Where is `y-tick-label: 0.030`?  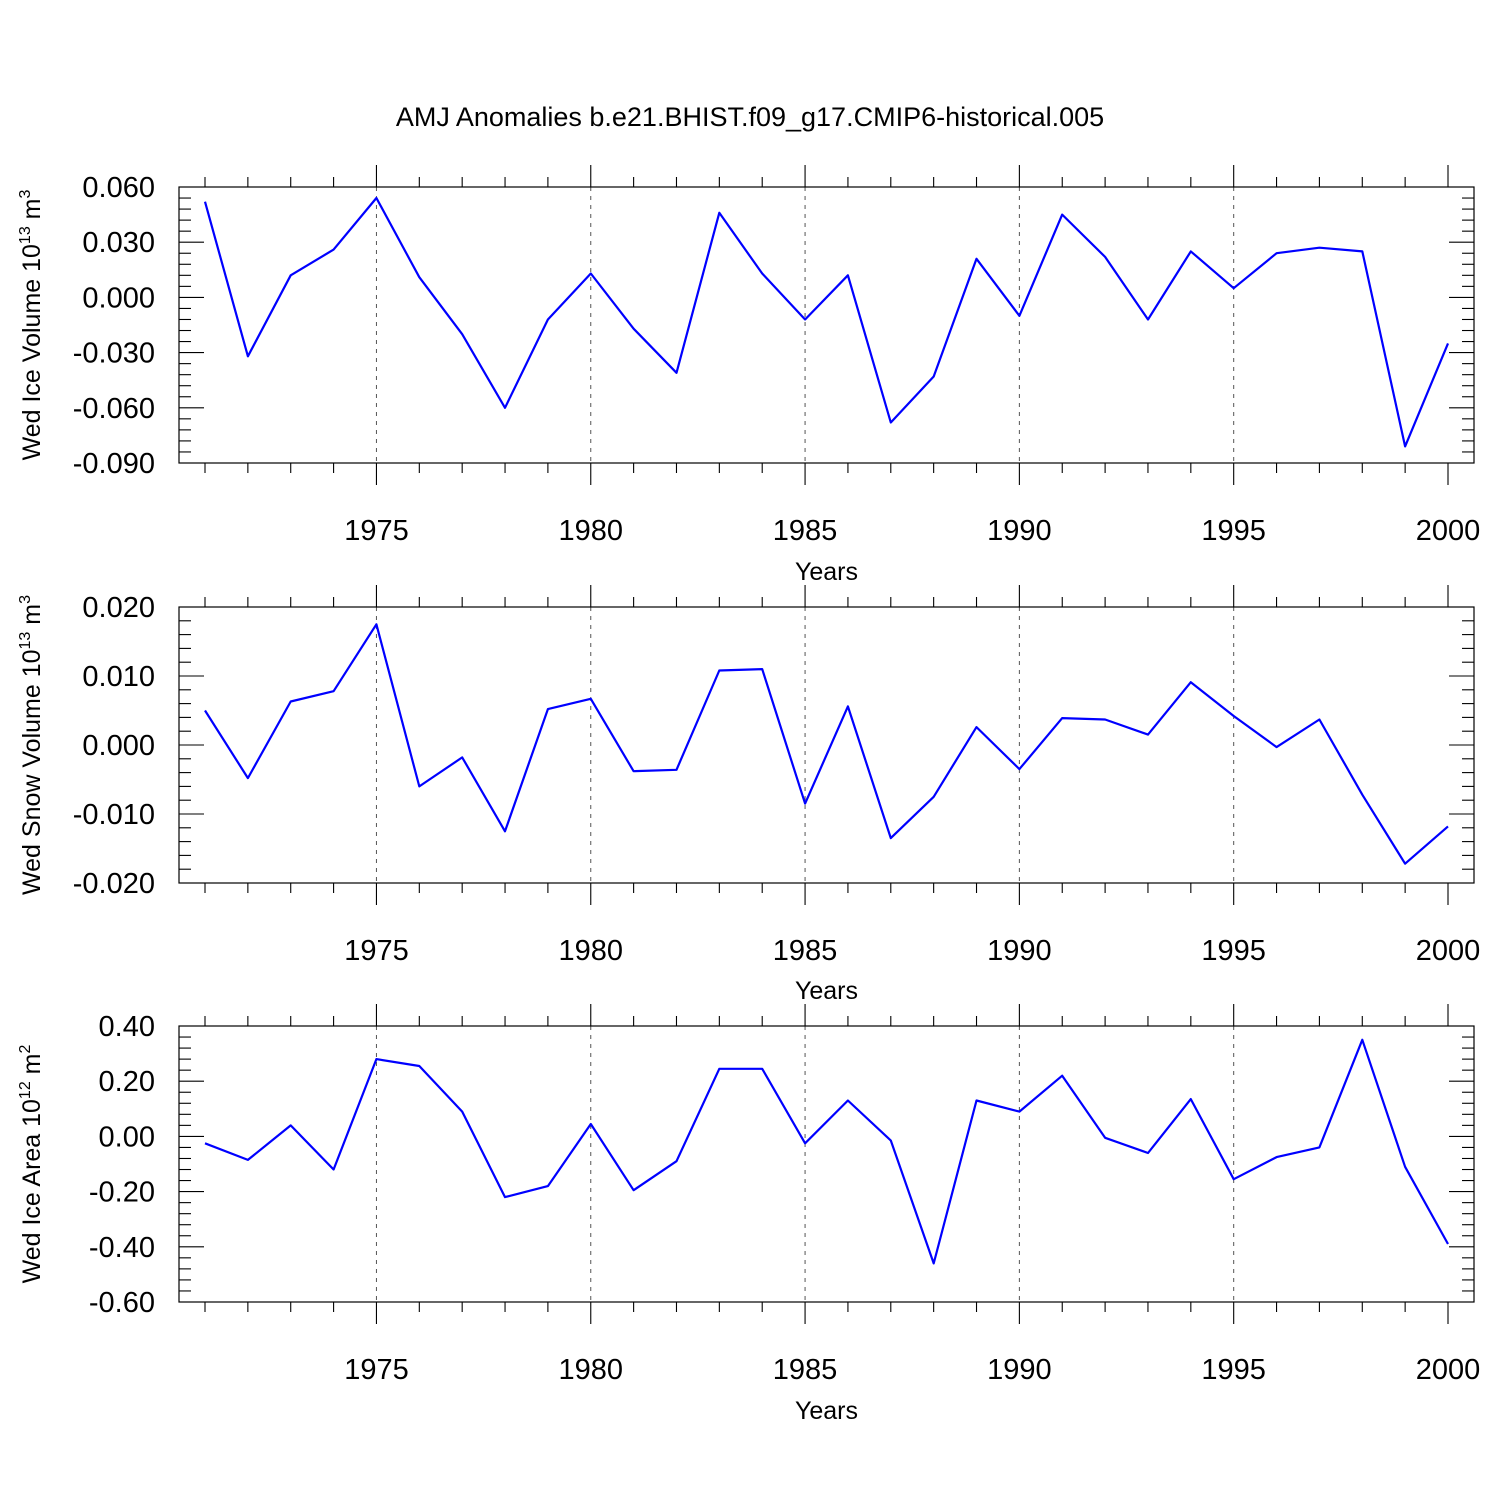 y-tick-label: 0.030 is located at coordinates (118, 243).